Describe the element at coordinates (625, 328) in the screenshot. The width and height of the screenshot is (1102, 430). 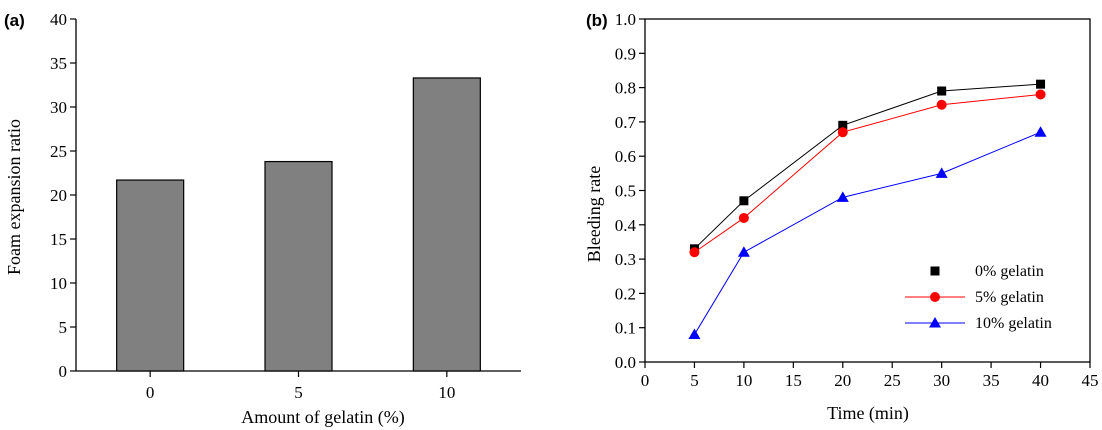
I see `line-chart-y-tick-label: 0.1` at that location.